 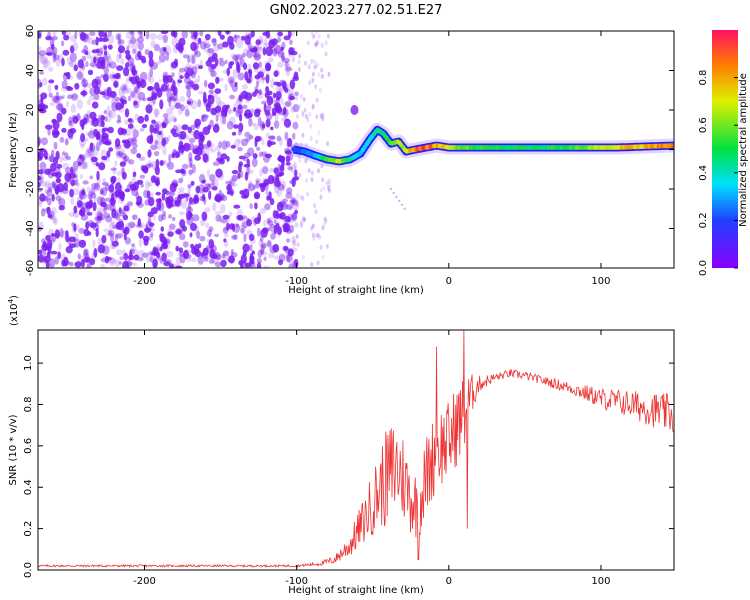 What do you see at coordinates (703, 125) in the screenshot?
I see `colorbar-tick-label: 0.6` at bounding box center [703, 125].